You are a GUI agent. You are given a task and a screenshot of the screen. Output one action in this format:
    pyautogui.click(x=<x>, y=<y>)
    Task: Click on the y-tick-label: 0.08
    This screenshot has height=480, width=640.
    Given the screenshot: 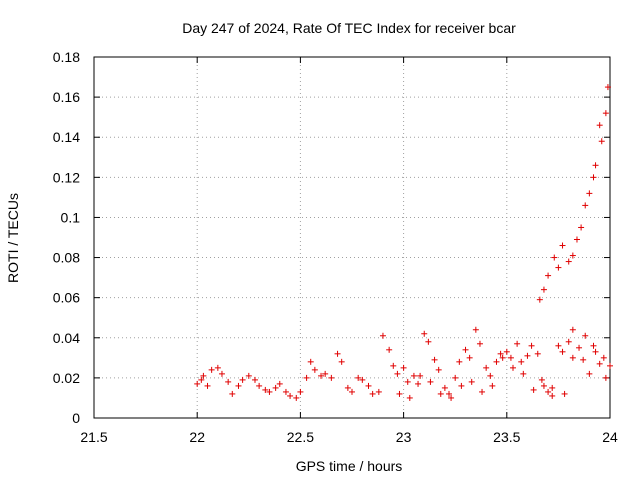 What is the action you would take?
    pyautogui.click(x=66, y=258)
    